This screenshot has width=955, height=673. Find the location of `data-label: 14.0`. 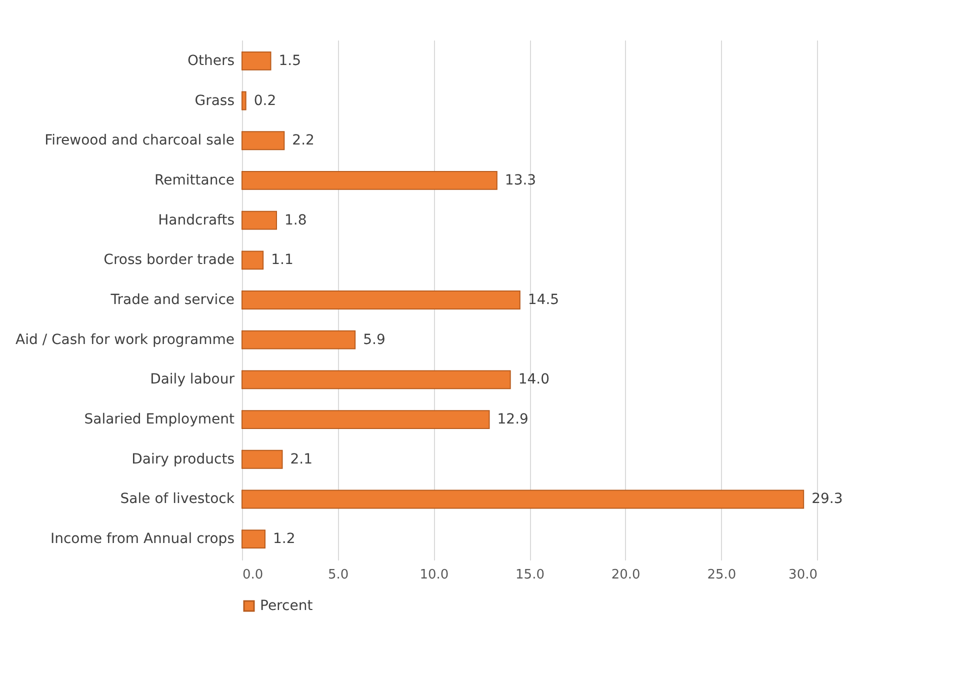

data-label: 14.0 is located at coordinates (534, 380).